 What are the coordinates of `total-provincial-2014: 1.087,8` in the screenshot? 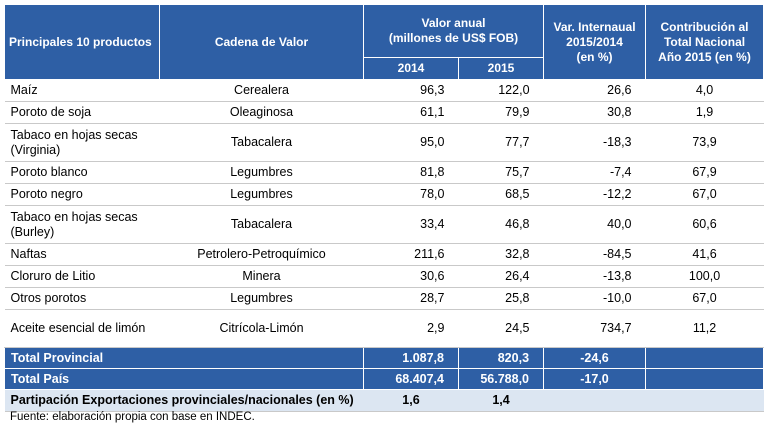 It's located at (411, 358).